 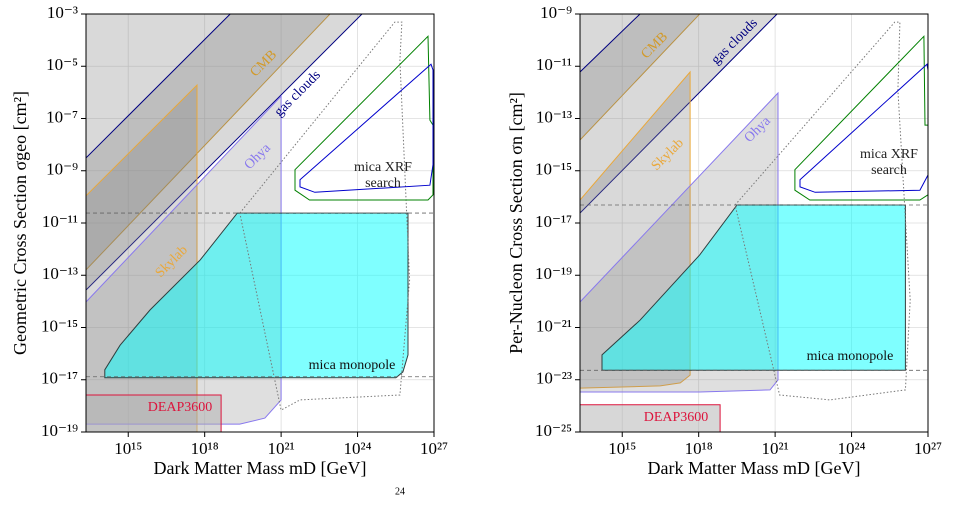 What do you see at coordinates (62, 12) in the screenshot?
I see `y-tick-label: 10⁻³` at bounding box center [62, 12].